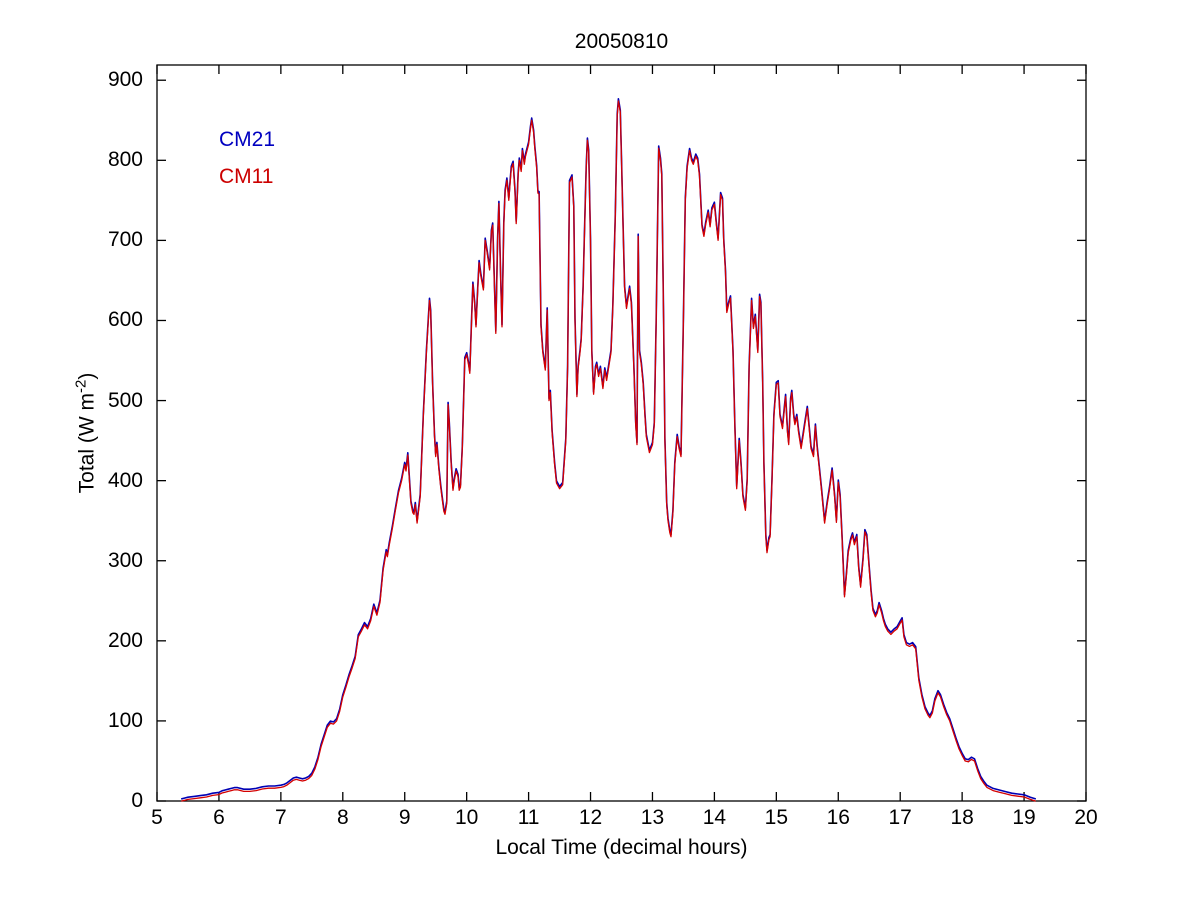 Image resolution: width=1200 pixels, height=900 pixels. I want to click on x-tick-label: 11, so click(528, 817).